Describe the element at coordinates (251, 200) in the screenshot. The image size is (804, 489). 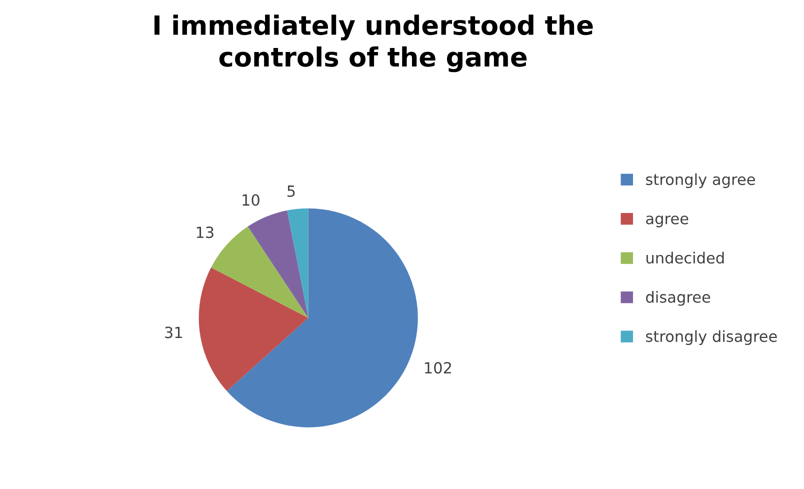
I see `data-label: 10` at that location.